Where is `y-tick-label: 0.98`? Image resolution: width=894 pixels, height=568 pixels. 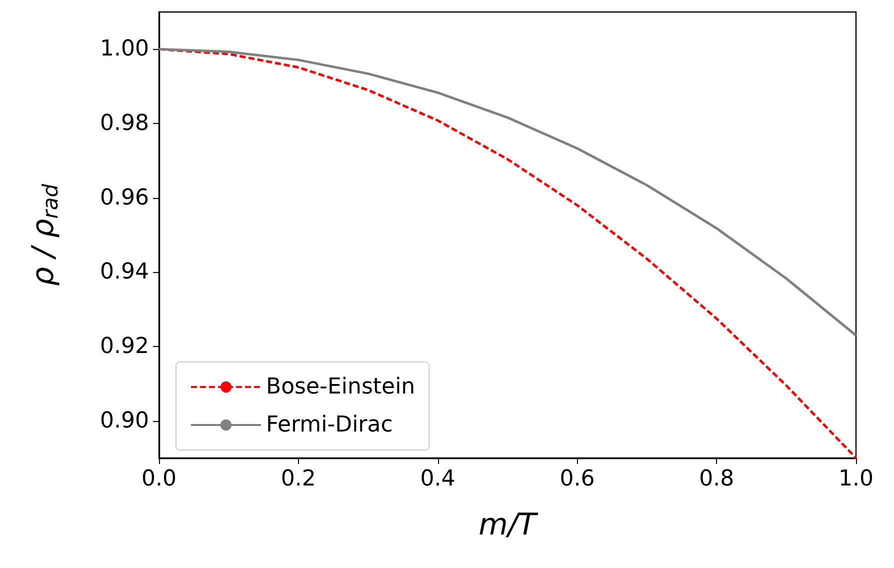
y-tick-label: 0.98 is located at coordinates (124, 123).